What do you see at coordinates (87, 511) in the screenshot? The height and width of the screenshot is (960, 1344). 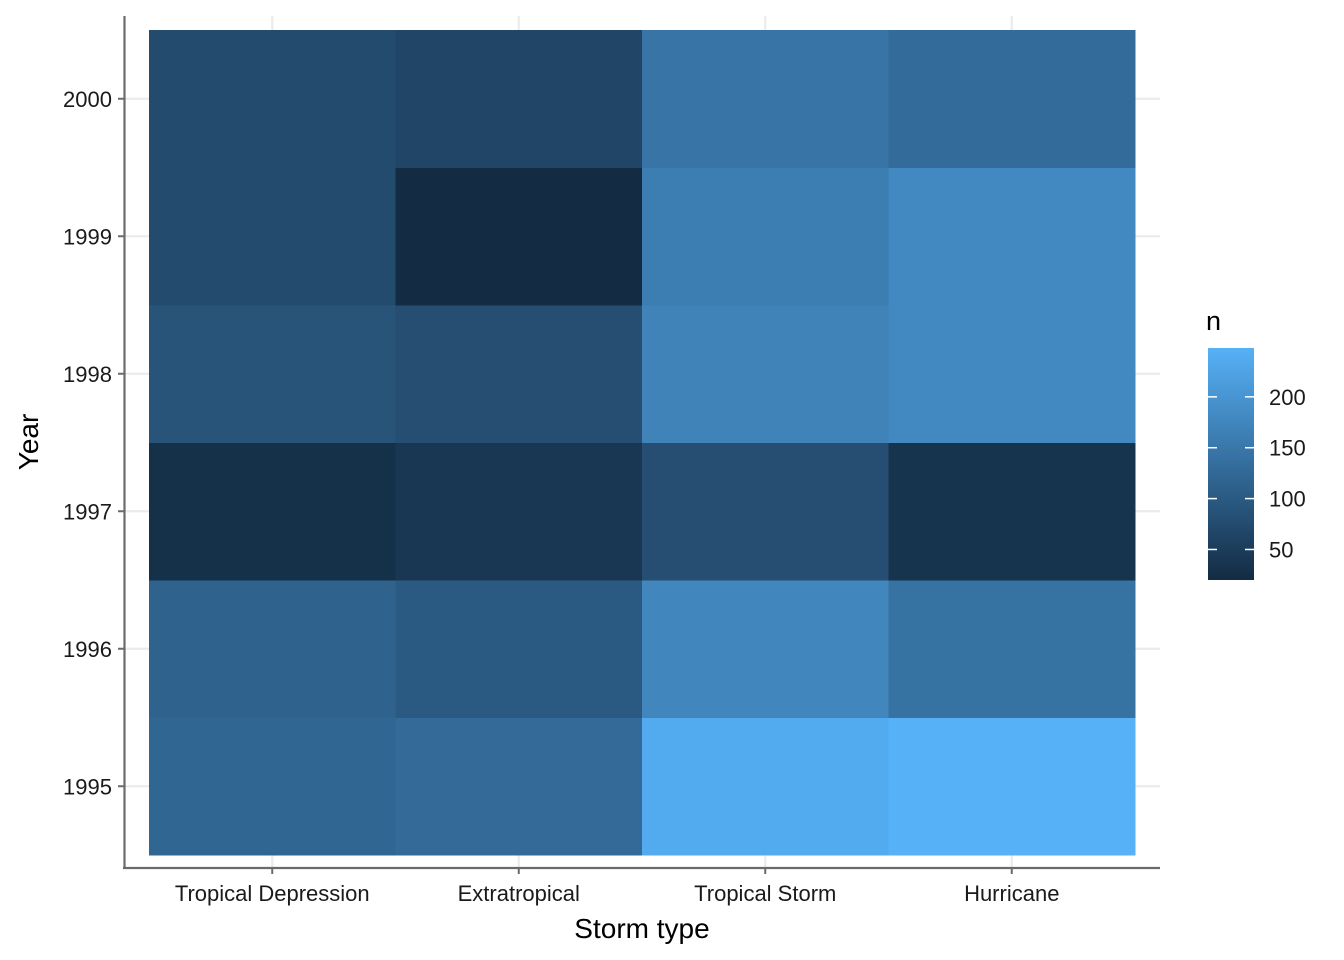 I see `y-tick-label: 1997` at bounding box center [87, 511].